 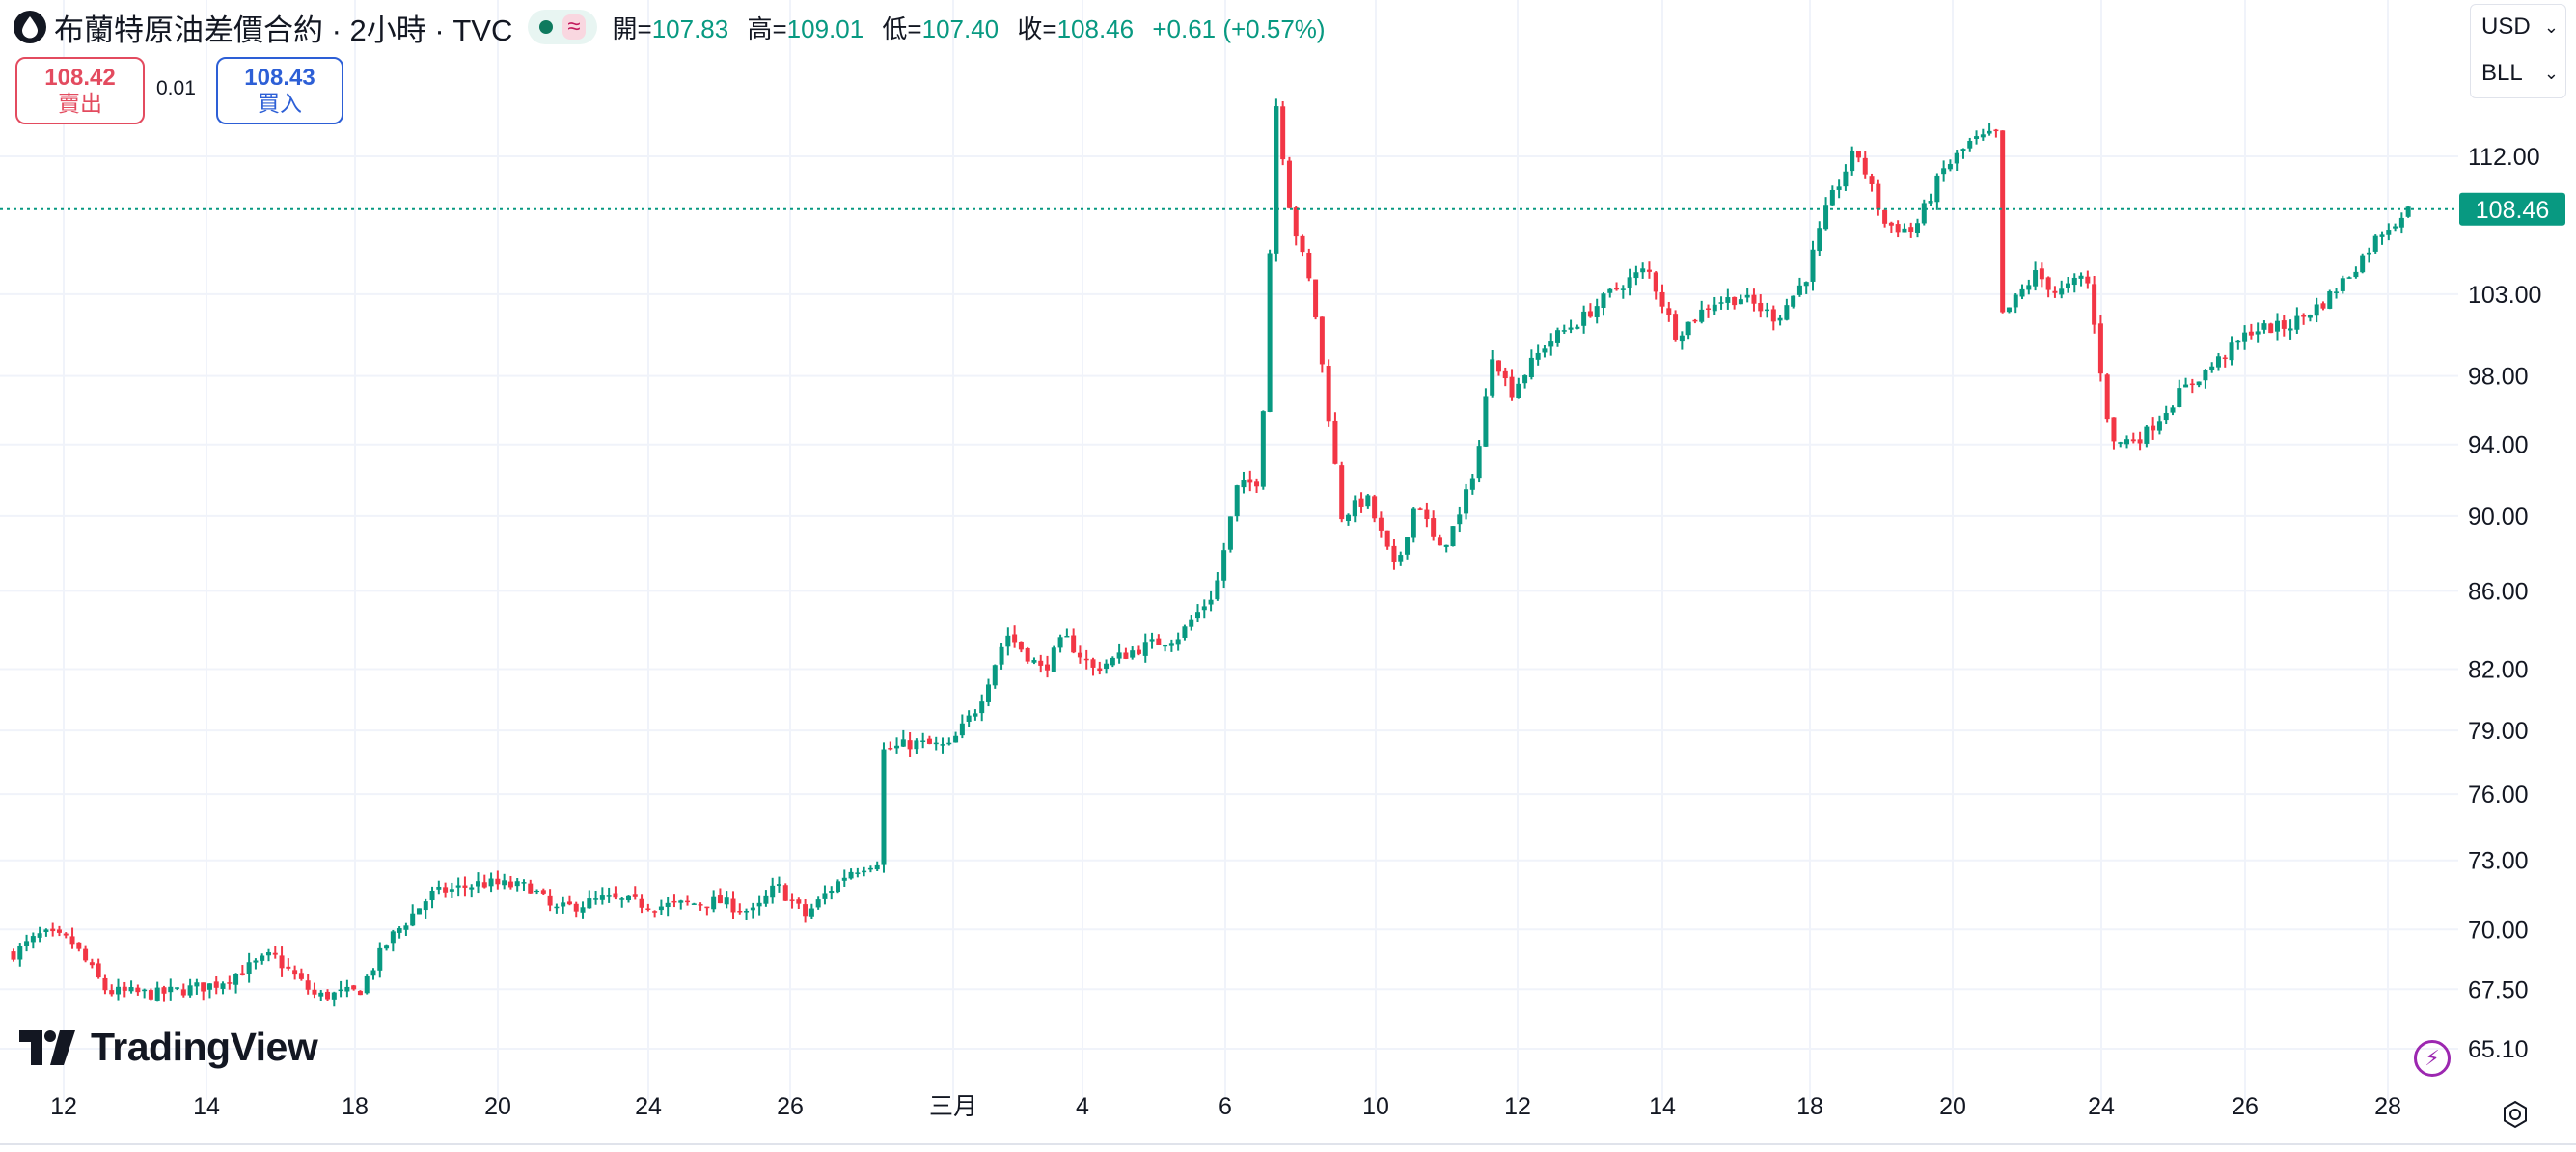 I want to click on symbol-title: 布蘭特原油差價合約 · 2小時 · TVC, so click(x=283, y=30).